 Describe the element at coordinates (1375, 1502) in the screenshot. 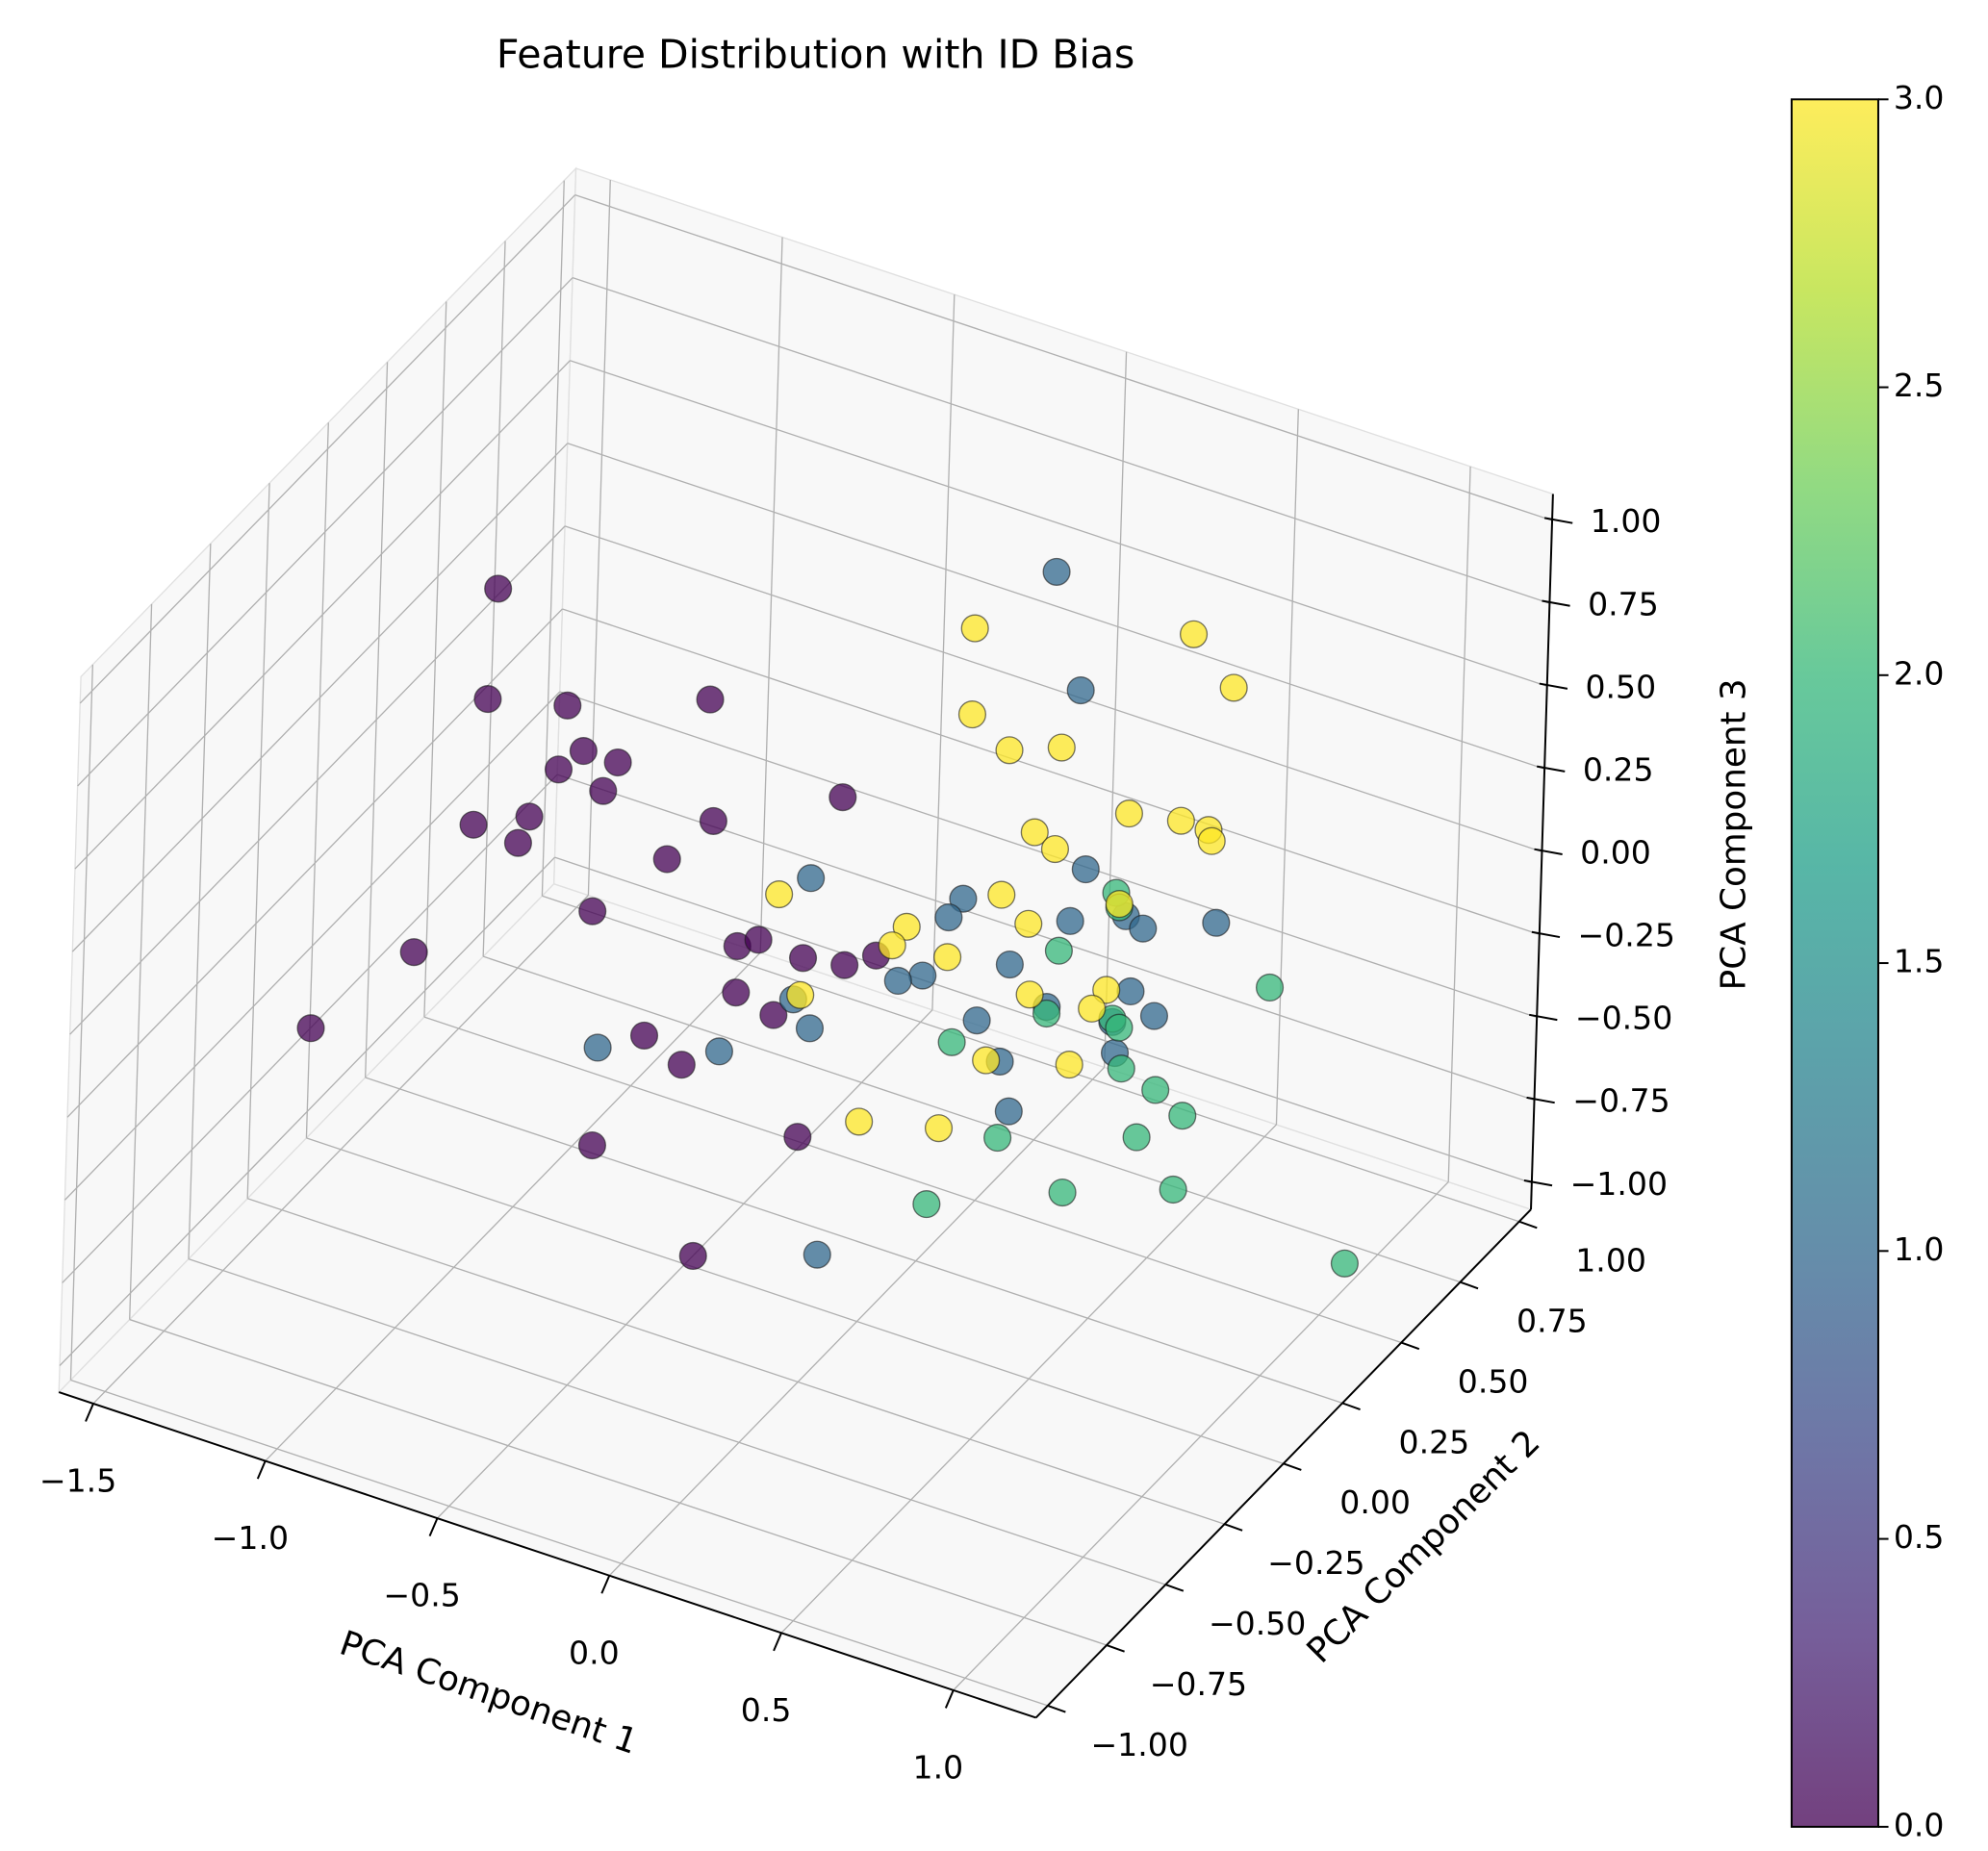

I see `y-tick-label: 0.00` at that location.